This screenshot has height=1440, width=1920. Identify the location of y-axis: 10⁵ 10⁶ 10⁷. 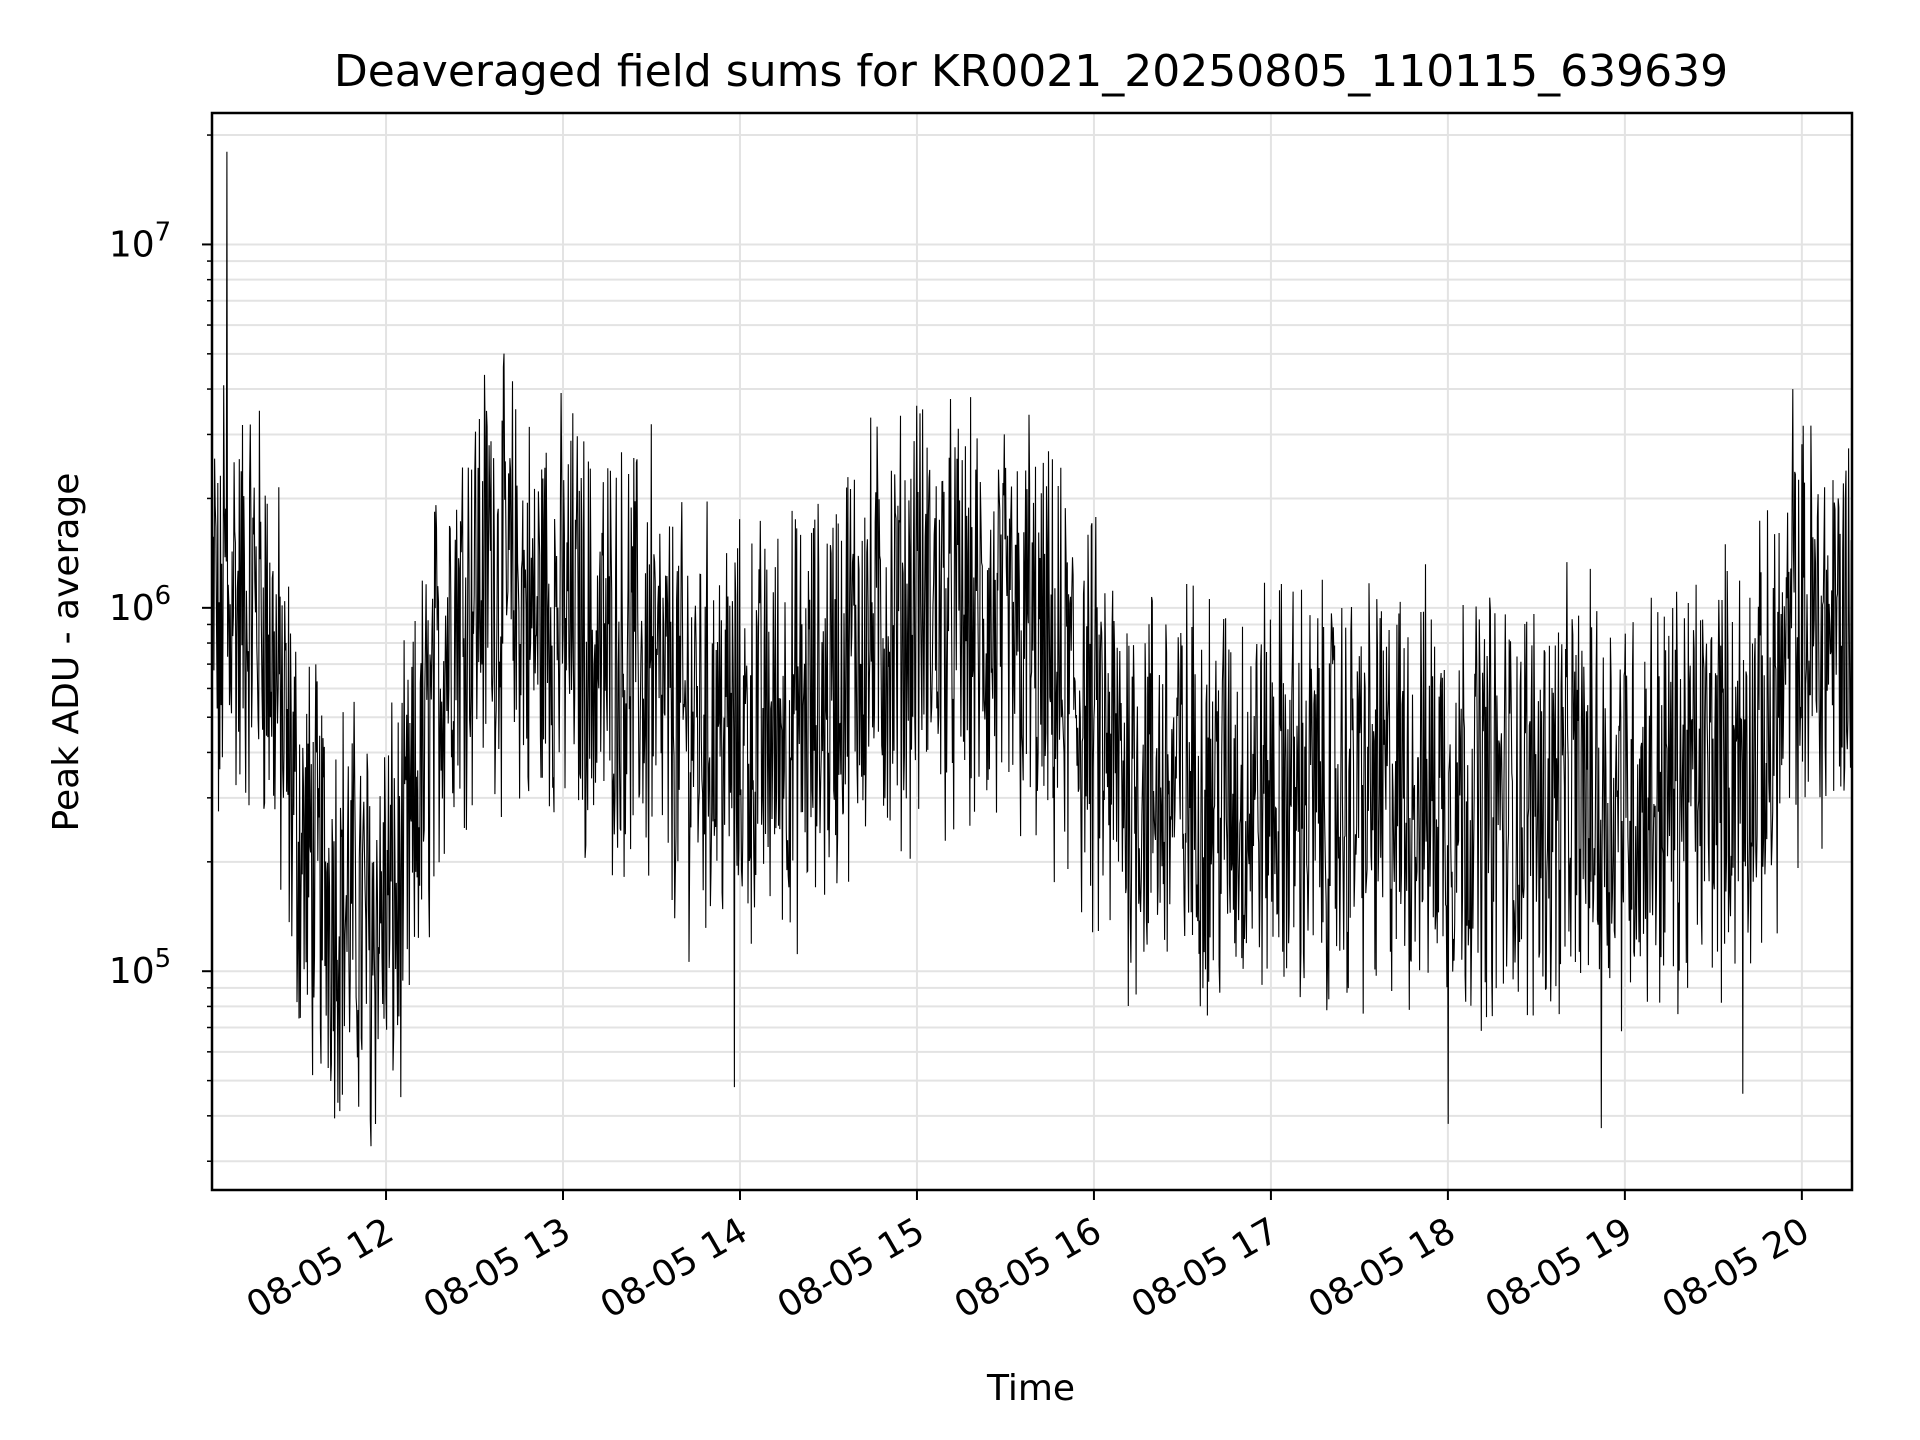
(160, 648).